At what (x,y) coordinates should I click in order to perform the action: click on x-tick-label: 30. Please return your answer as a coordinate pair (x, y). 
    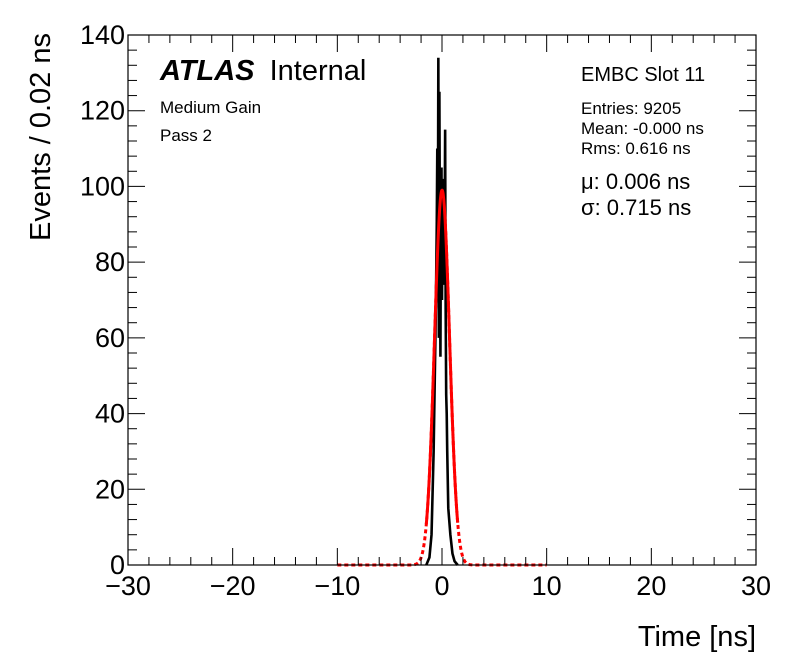
    Looking at the image, I should click on (756, 586).